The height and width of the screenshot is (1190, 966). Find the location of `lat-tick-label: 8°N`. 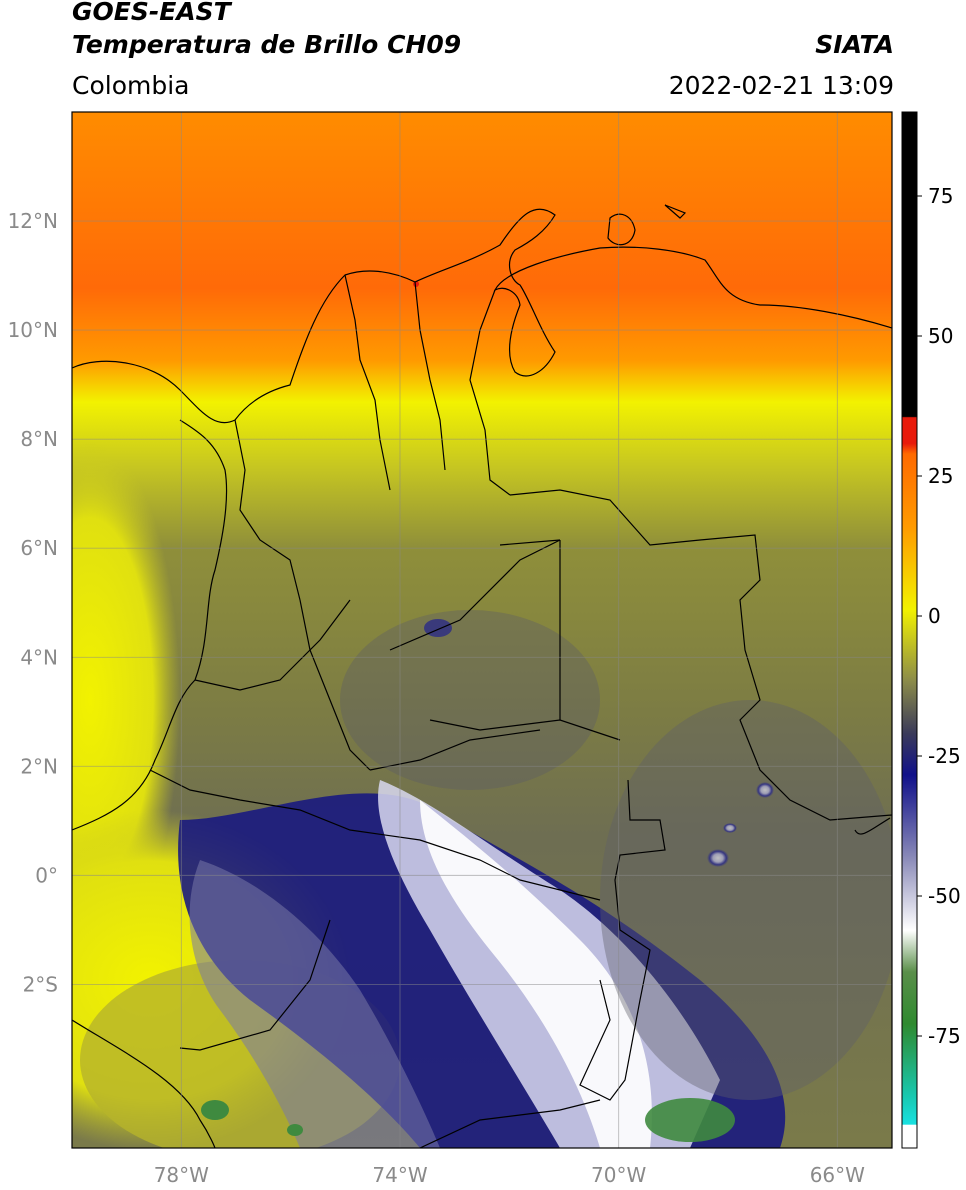

lat-tick-label: 8°N is located at coordinates (39, 439).